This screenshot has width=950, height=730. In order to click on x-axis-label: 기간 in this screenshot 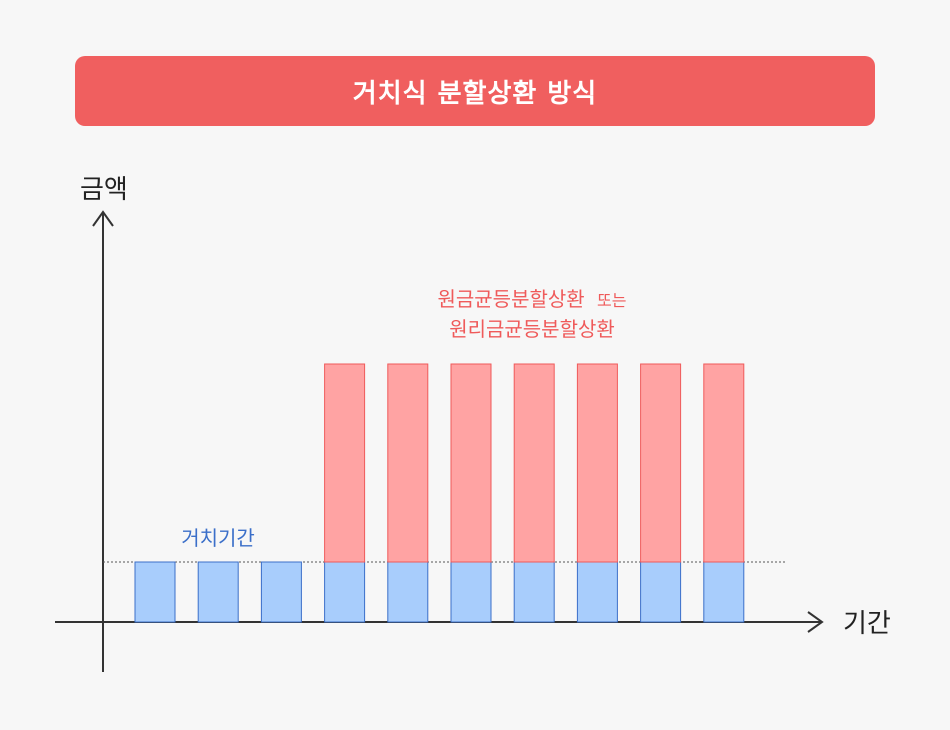, I will do `click(867, 624)`.